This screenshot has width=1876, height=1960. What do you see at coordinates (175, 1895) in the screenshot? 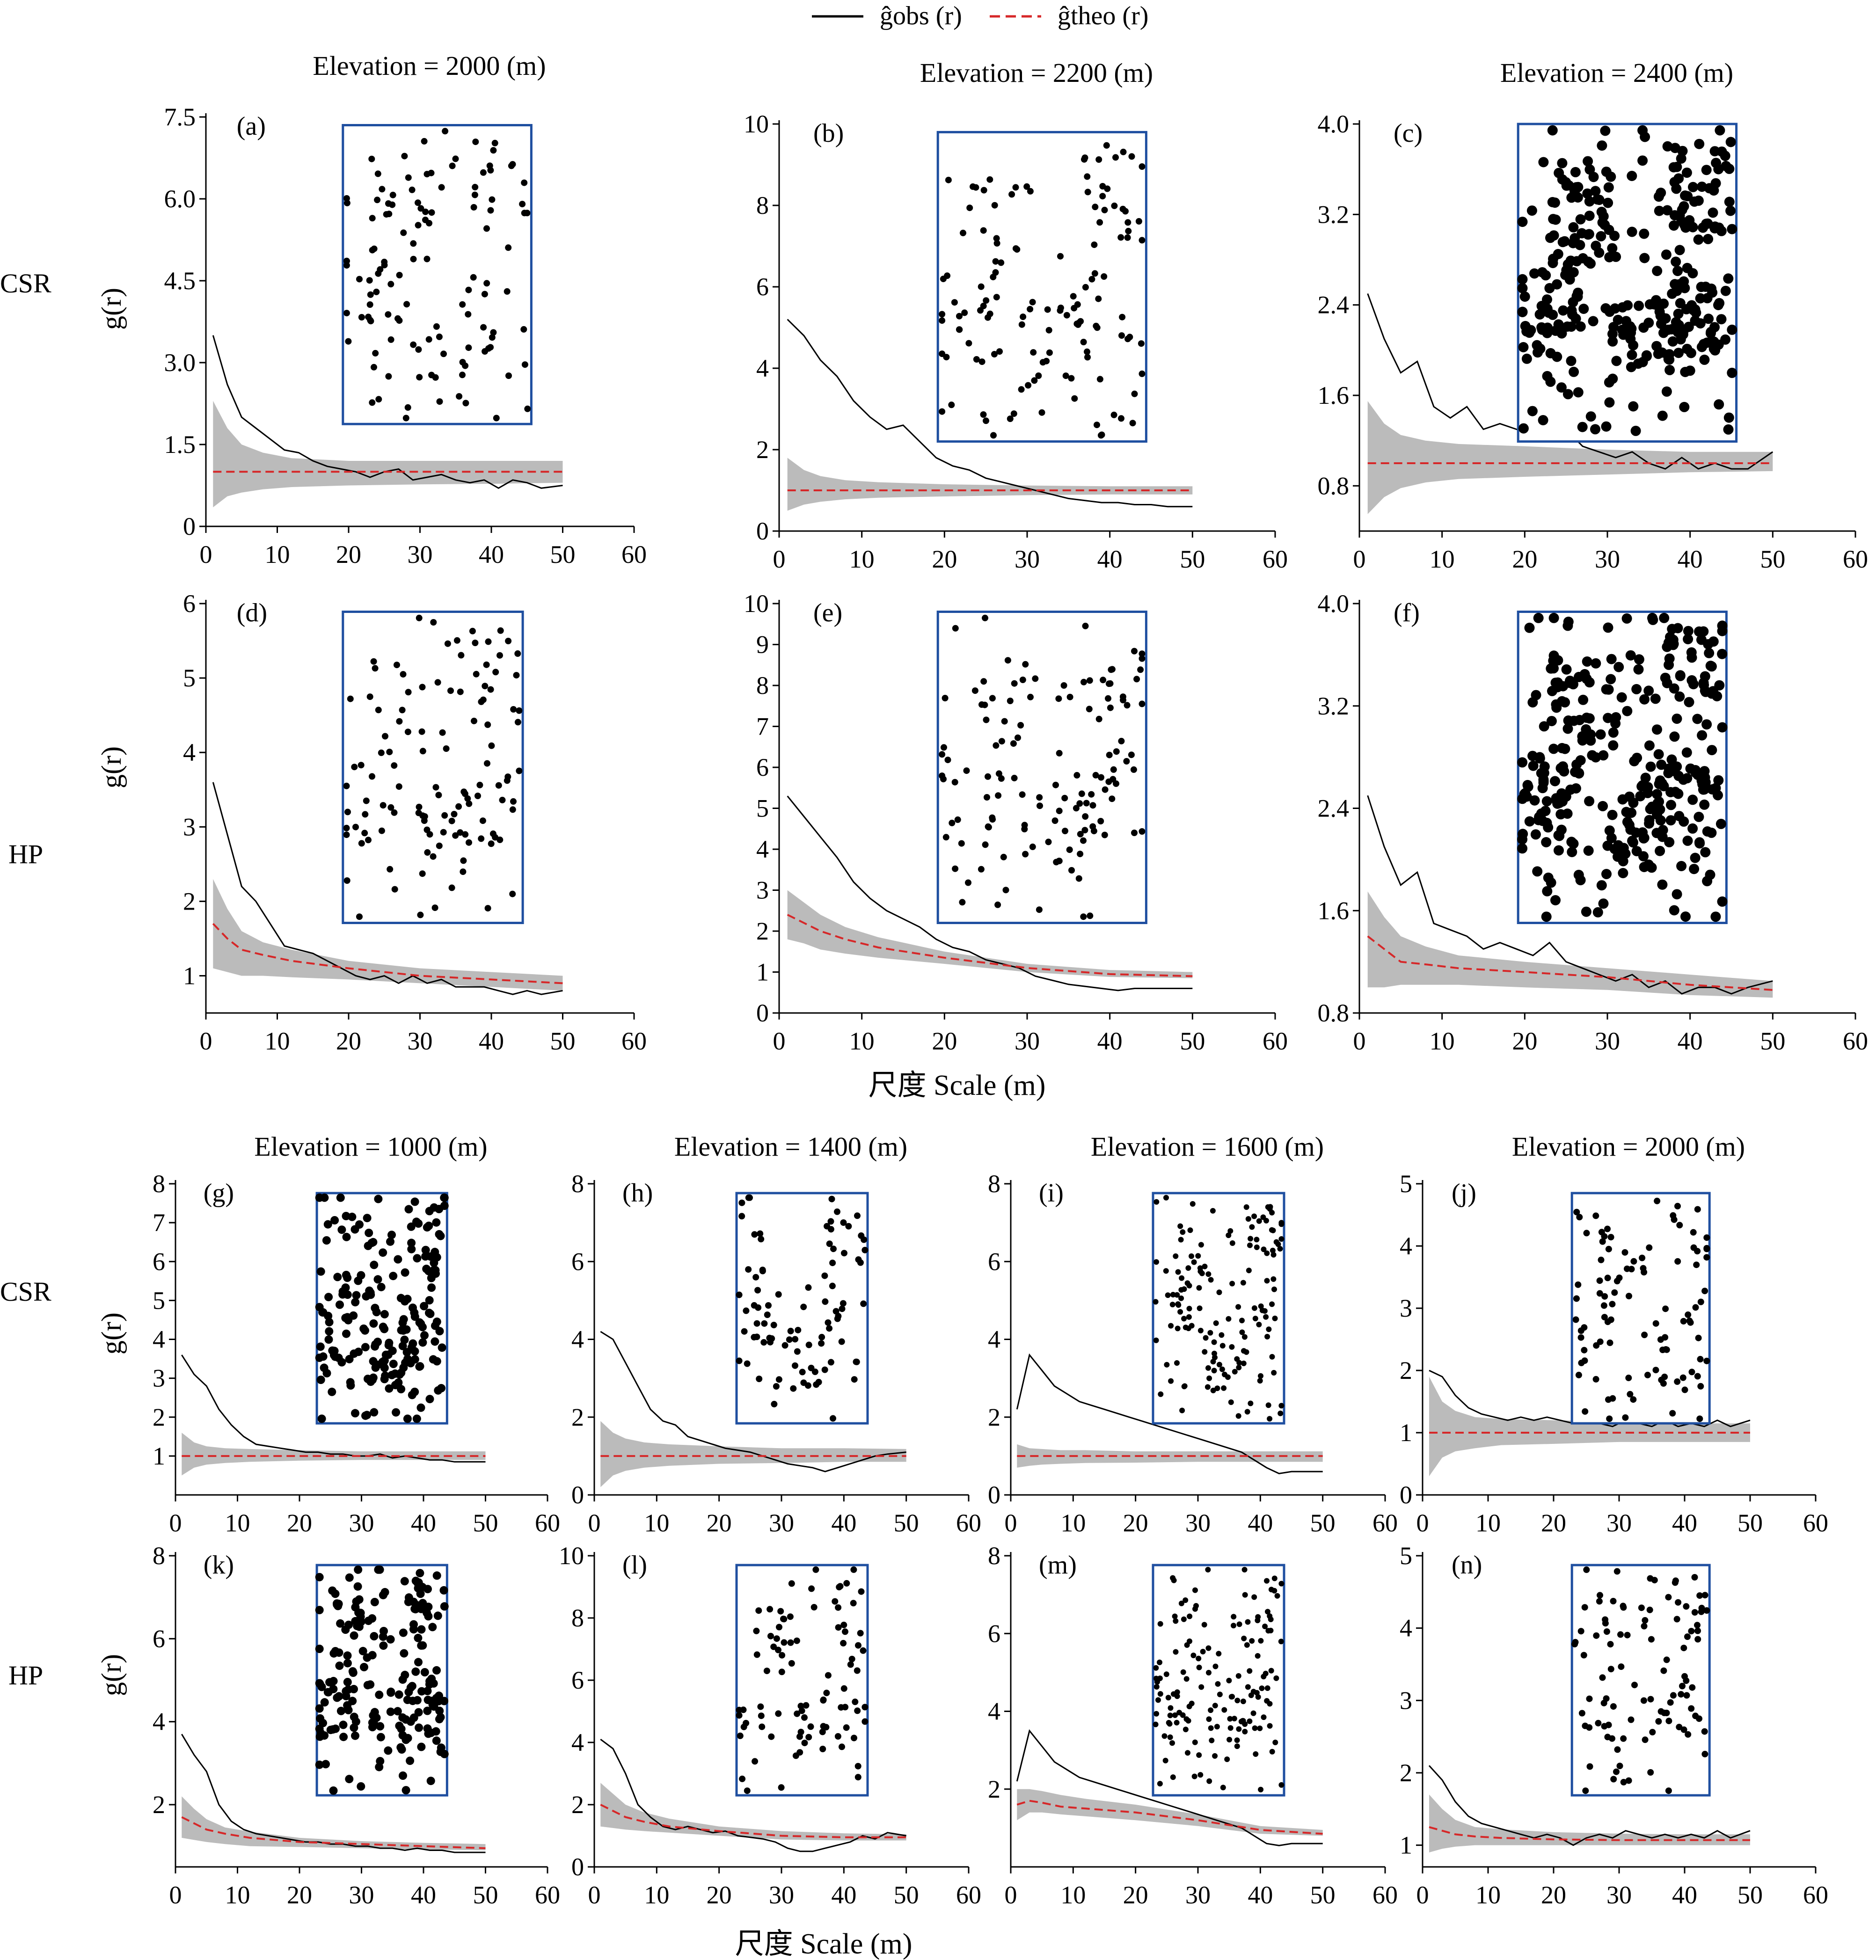
I see `x-tick-label: 0` at bounding box center [175, 1895].